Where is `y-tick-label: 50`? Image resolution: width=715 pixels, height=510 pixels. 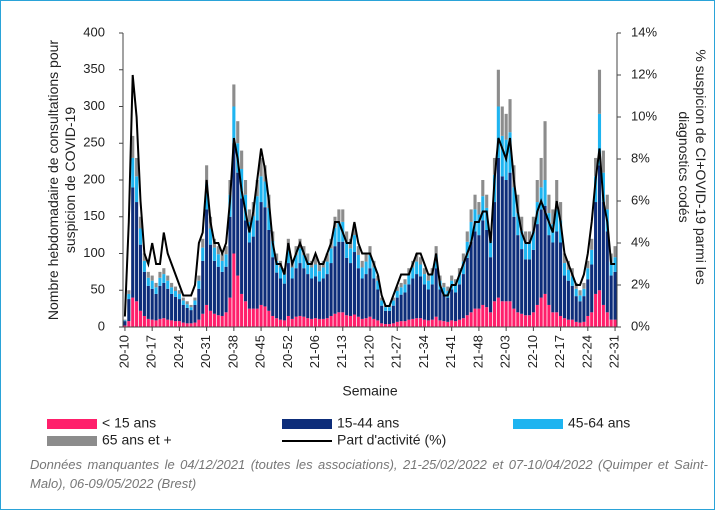
y-tick-label: 50 is located at coordinates (98, 289).